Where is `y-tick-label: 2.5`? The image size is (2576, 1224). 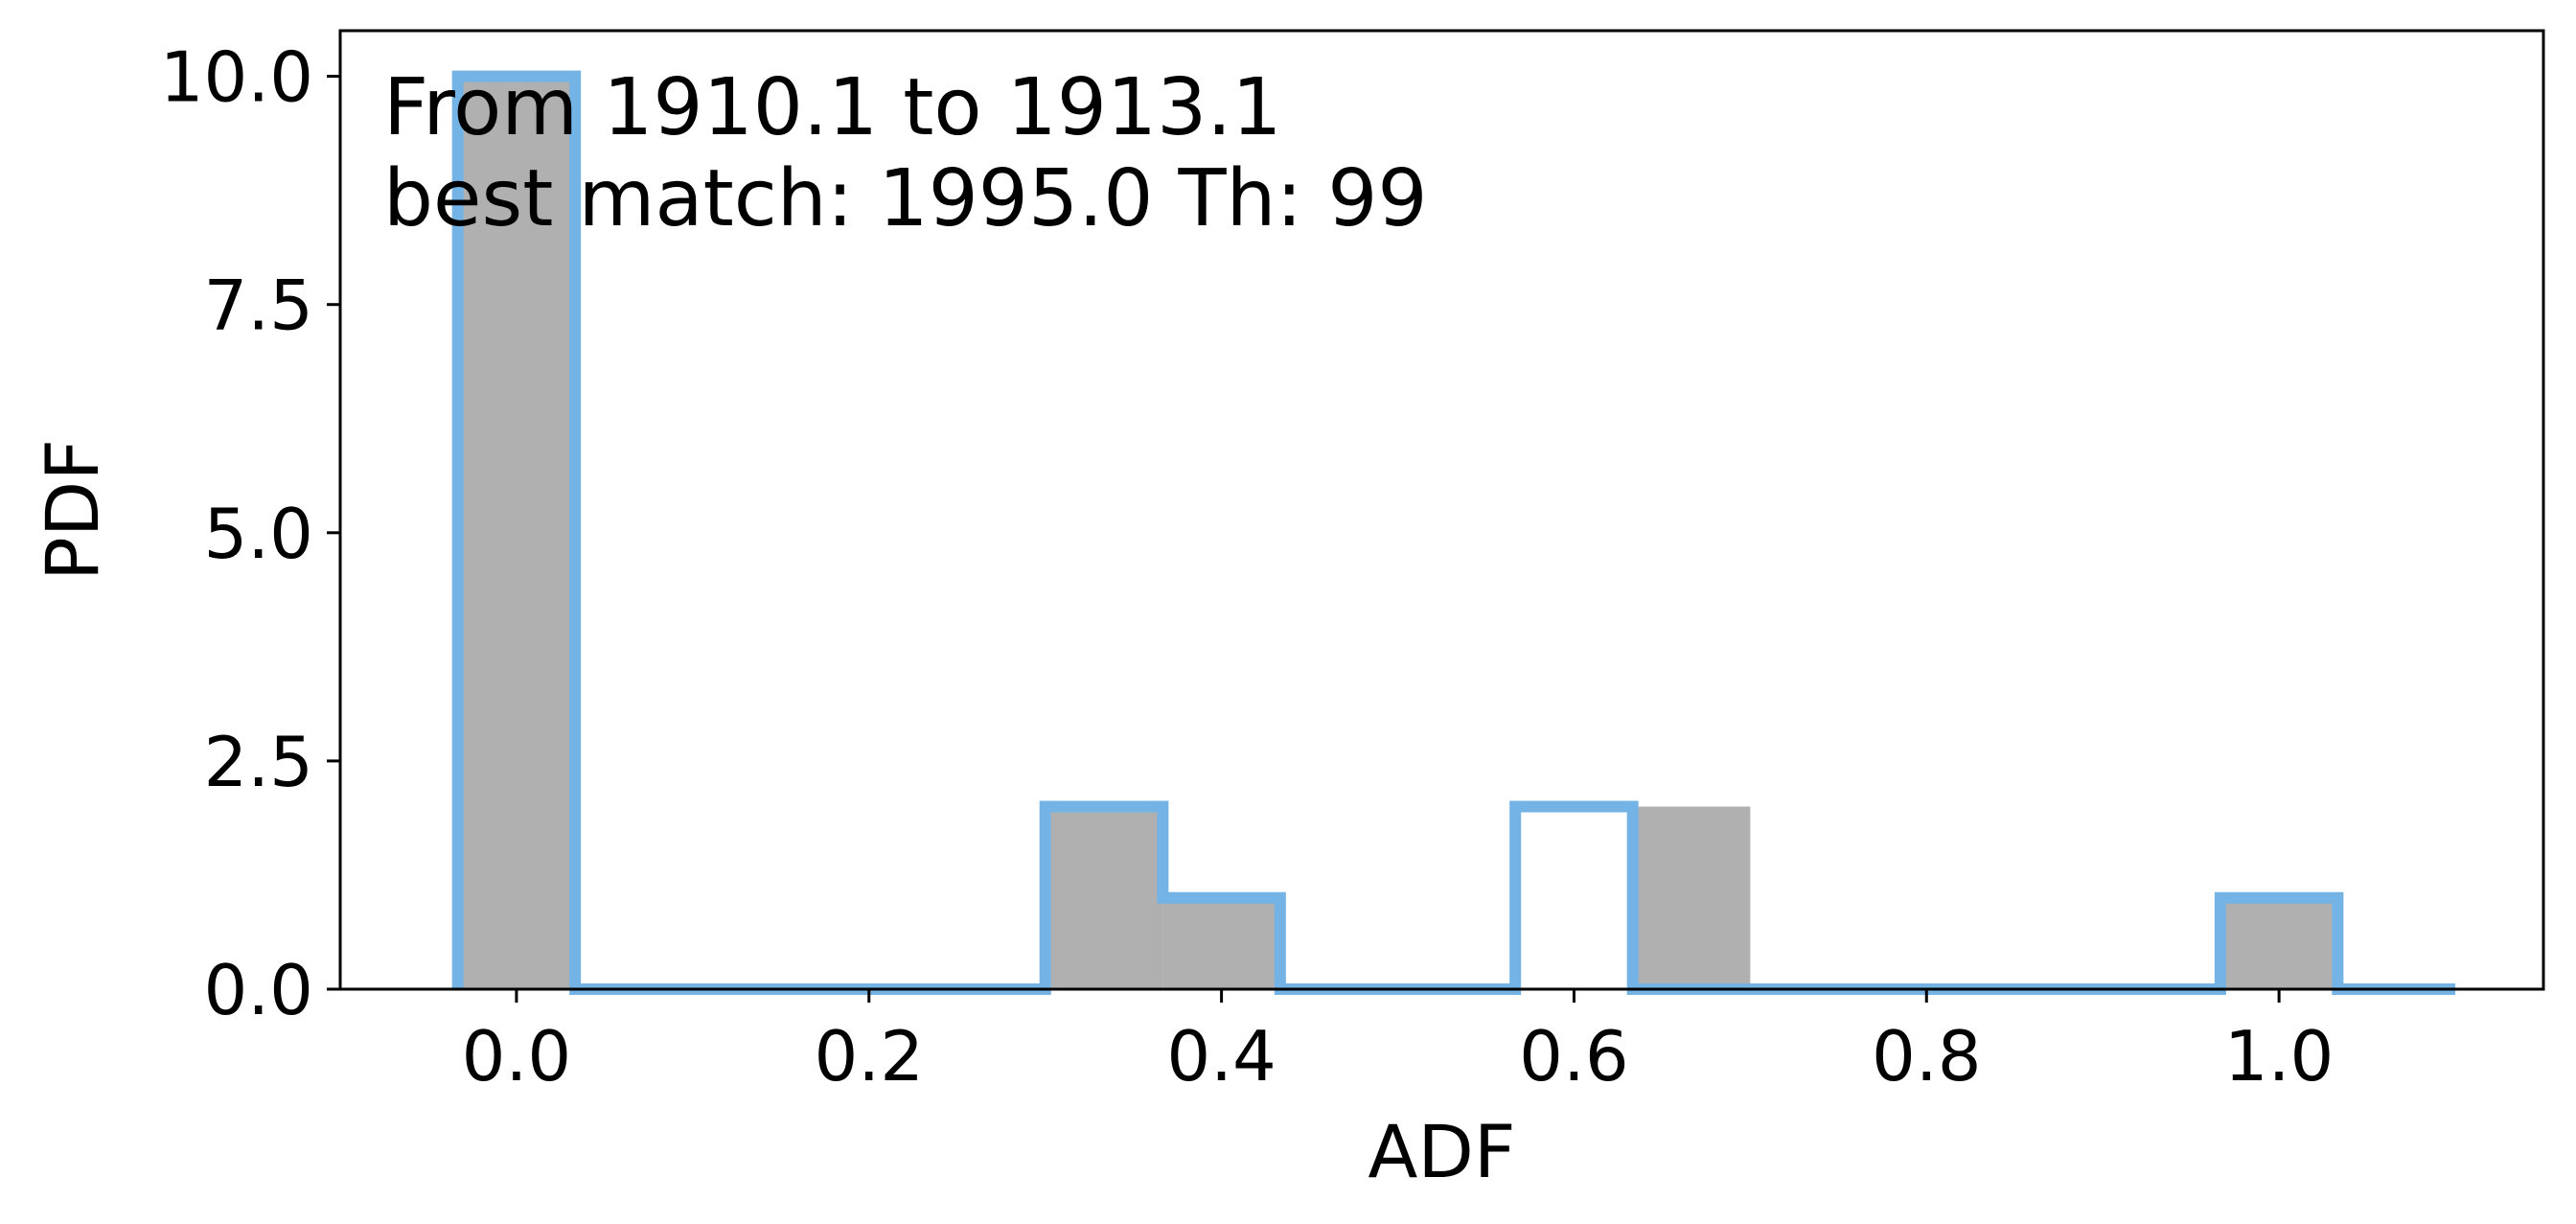
y-tick-label: 2.5 is located at coordinates (258, 762).